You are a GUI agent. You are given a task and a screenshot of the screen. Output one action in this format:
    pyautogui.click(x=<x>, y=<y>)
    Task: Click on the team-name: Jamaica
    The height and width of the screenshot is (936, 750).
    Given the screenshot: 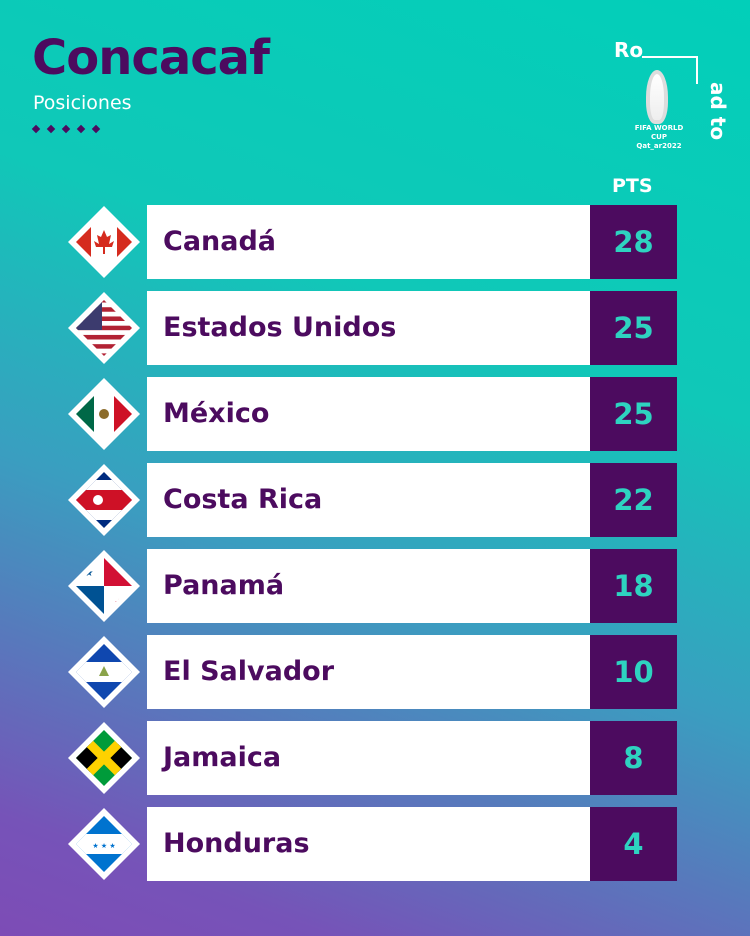 What is the action you would take?
    pyautogui.click(x=222, y=757)
    